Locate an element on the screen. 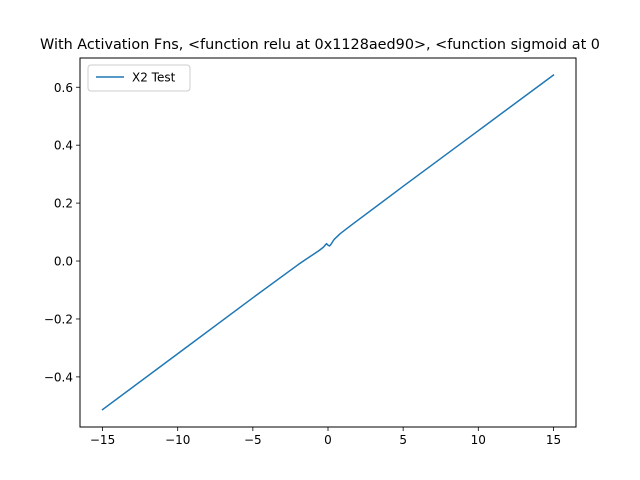  legend-label: X2 Test is located at coordinates (154, 78).